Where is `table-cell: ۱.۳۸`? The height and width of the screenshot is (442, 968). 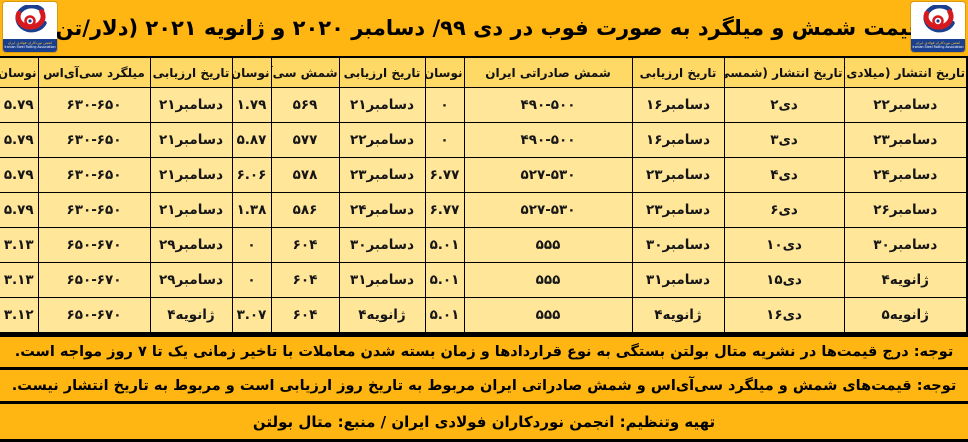
table-cell: ۱.۳۸ is located at coordinates (251, 210).